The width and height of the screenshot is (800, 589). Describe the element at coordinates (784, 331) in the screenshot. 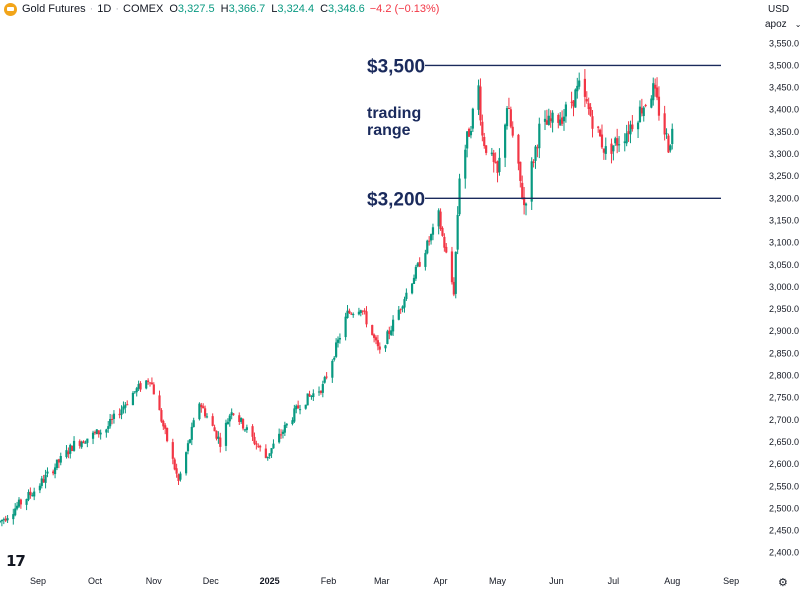

I see `price-tick-label: 2,900.0` at that location.